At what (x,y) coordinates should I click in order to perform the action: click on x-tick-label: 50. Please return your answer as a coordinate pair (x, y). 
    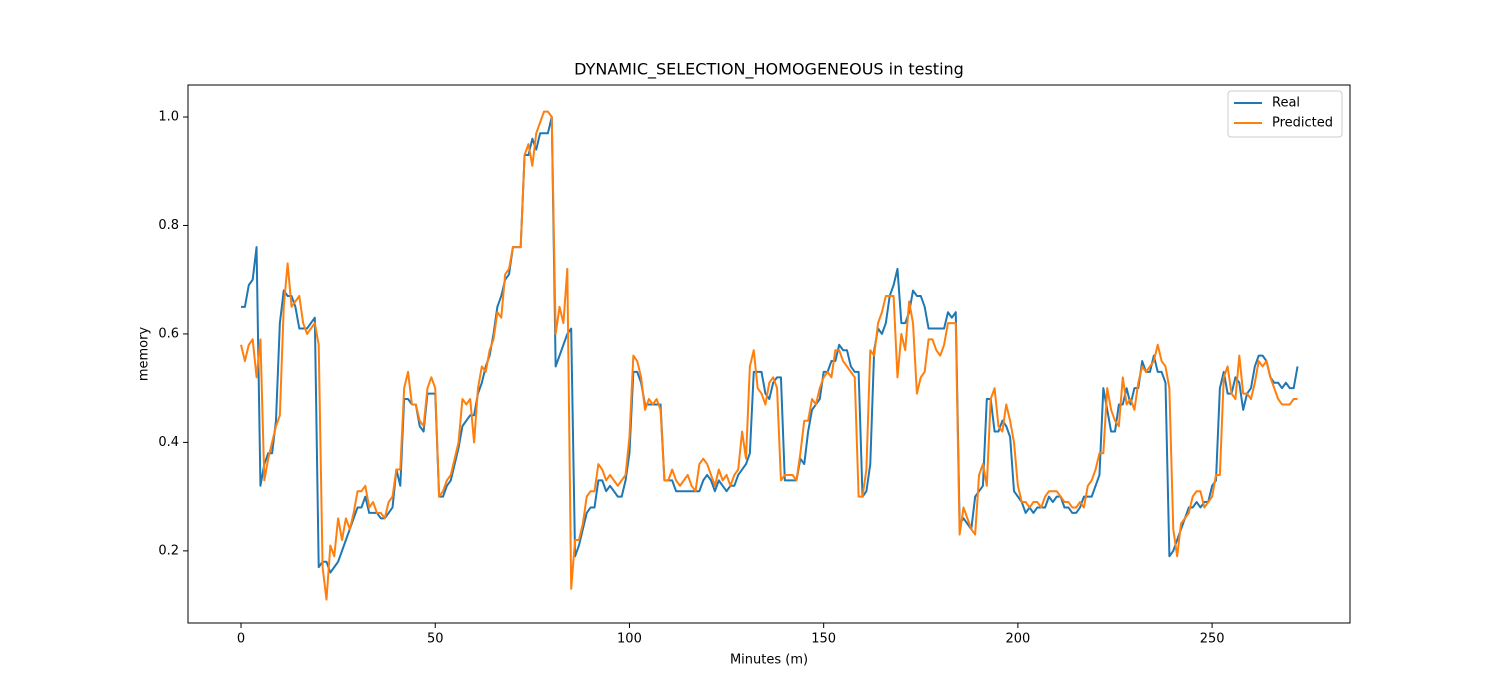
    Looking at the image, I should click on (435, 639).